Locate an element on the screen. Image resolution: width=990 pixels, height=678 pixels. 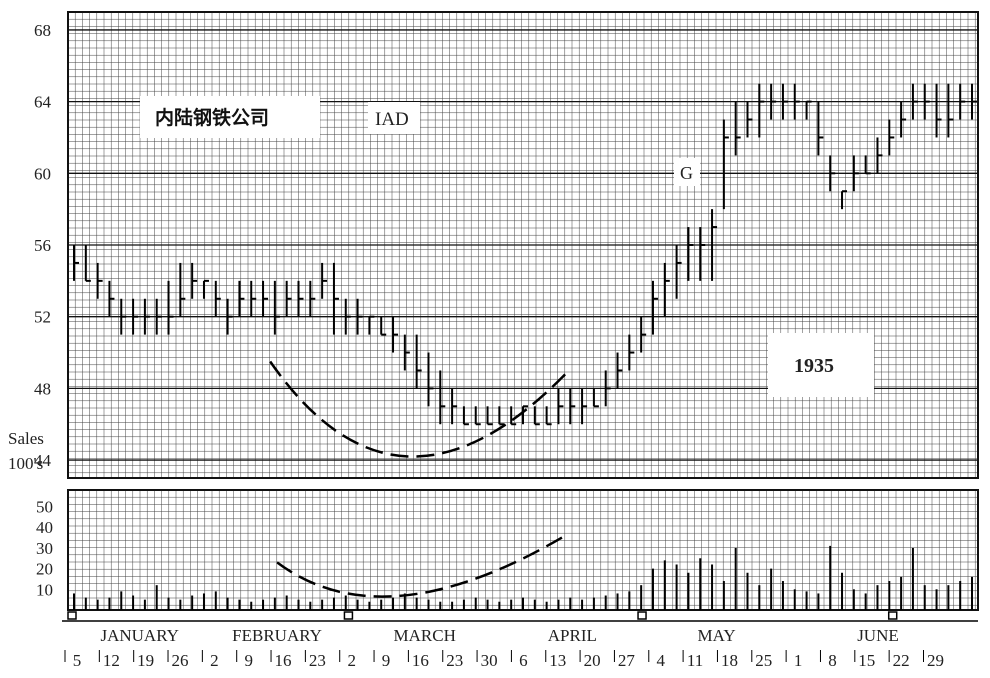
annotation-g: G is located at coordinates (686, 173).